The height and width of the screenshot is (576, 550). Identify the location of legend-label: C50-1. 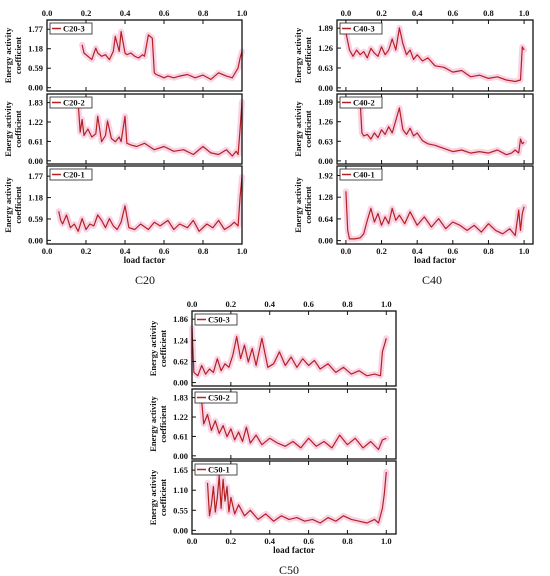
(219, 470).